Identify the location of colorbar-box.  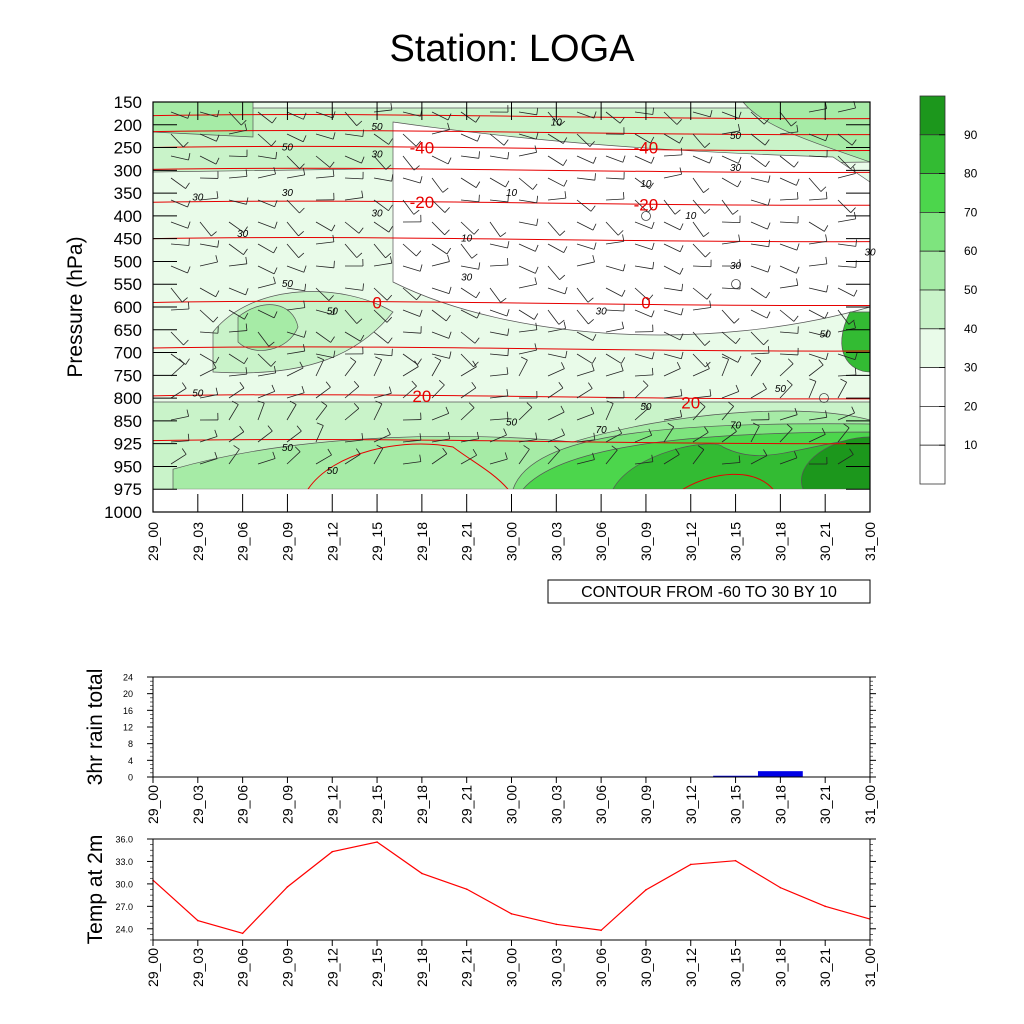
(932, 425).